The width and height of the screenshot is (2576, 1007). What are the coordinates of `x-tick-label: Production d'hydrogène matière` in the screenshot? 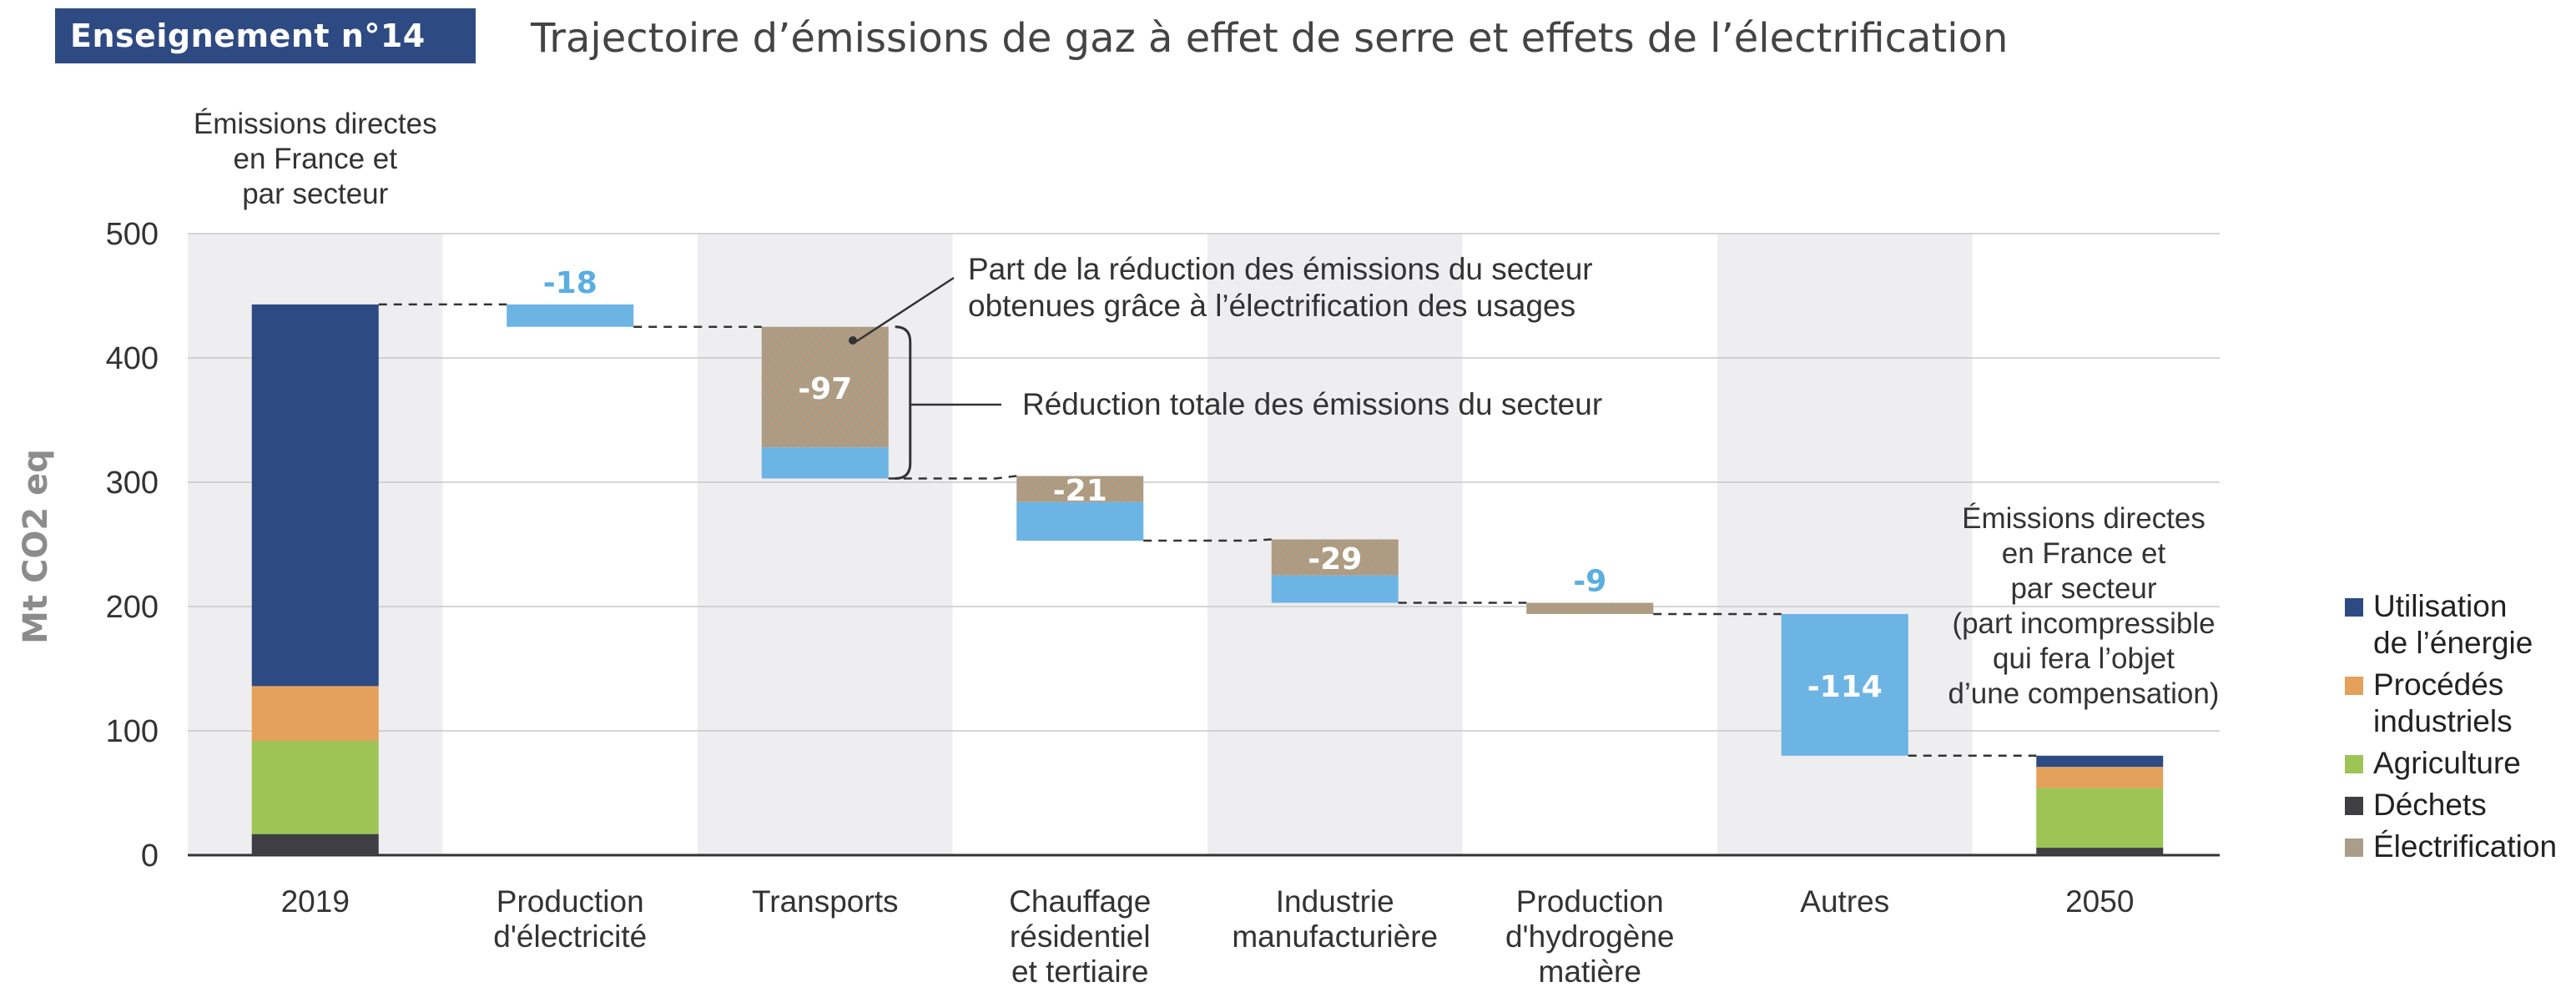 It's located at (1590, 937).